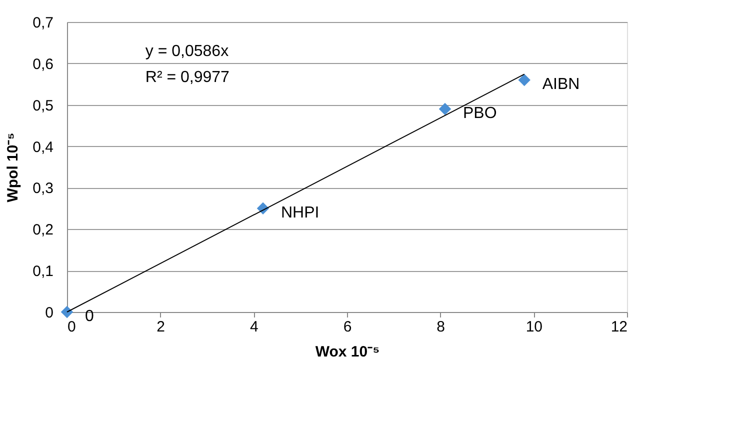 The width and height of the screenshot is (746, 429). What do you see at coordinates (347, 352) in the screenshot?
I see `x-axis-title: Wox 10⁻⁵` at bounding box center [347, 352].